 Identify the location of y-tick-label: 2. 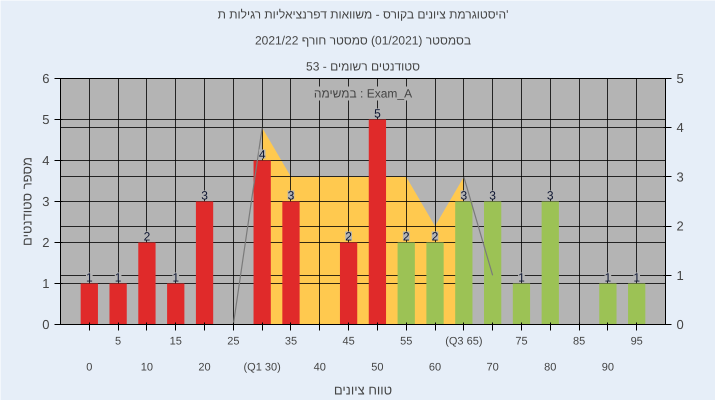
(46, 242).